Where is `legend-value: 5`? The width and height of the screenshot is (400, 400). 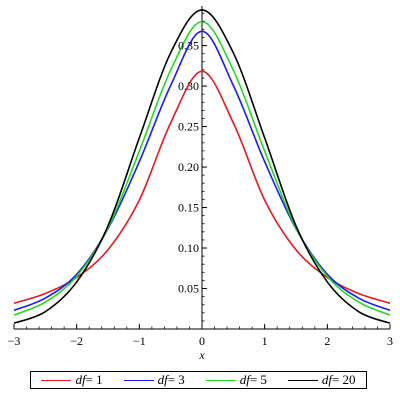
legend-value: 5 is located at coordinates (263, 379).